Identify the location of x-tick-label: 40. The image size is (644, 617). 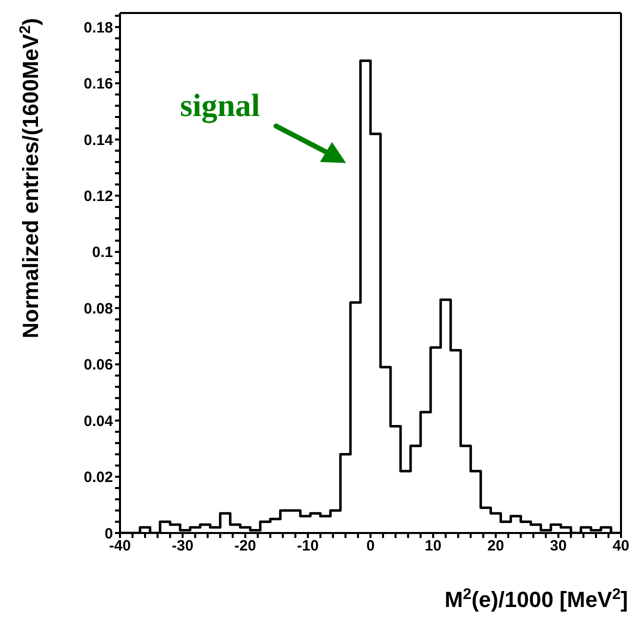
(621, 546).